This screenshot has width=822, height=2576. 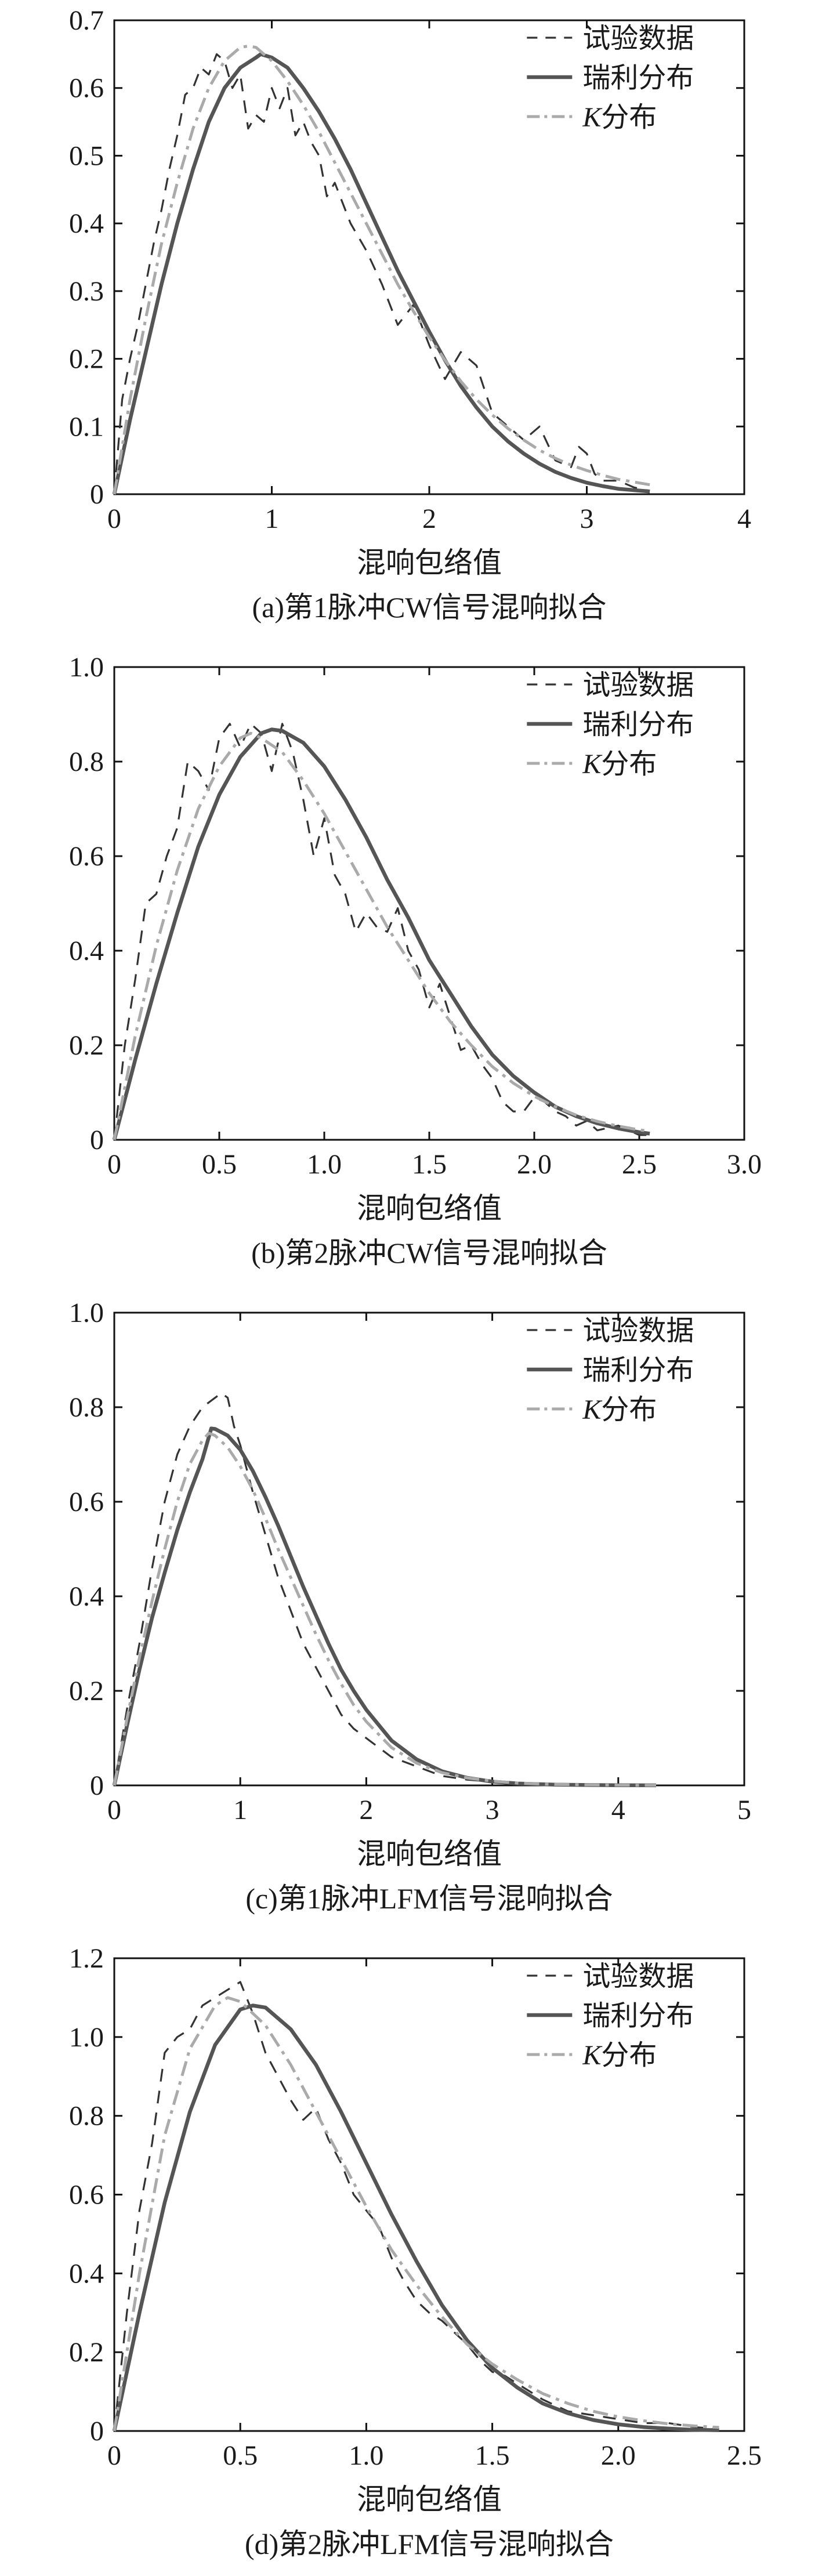 I want to click on panel-caption: (c)第1脉冲LFM信号混响拟合, so click(x=429, y=1899).